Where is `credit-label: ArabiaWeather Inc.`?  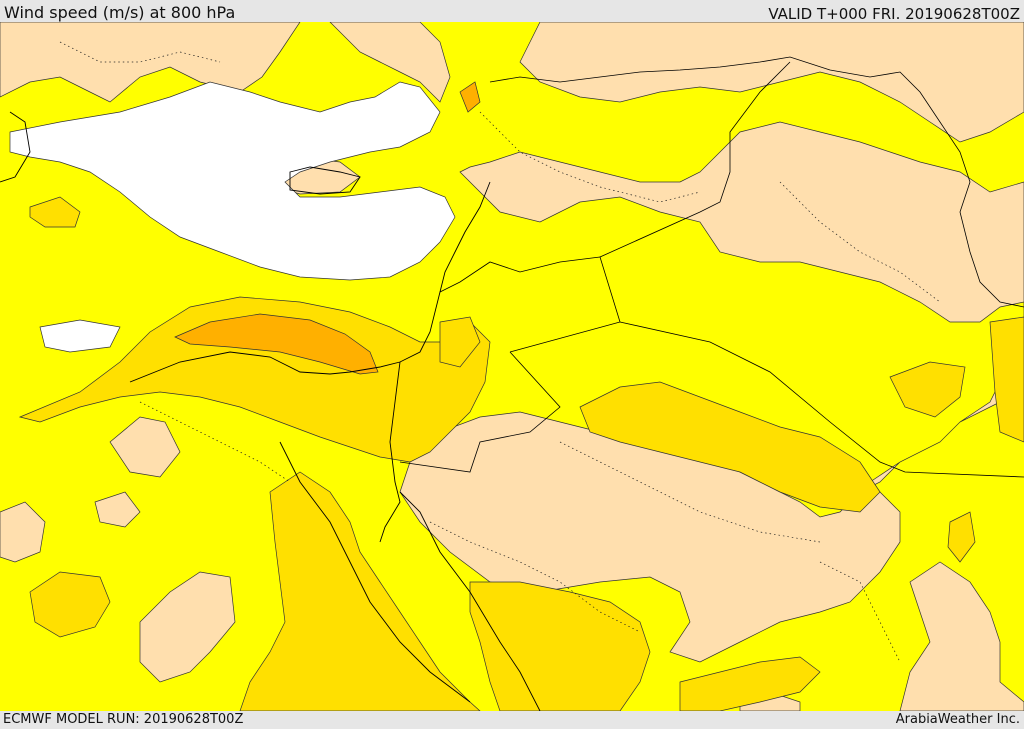
credit-label: ArabiaWeather Inc. is located at coordinates (957, 719).